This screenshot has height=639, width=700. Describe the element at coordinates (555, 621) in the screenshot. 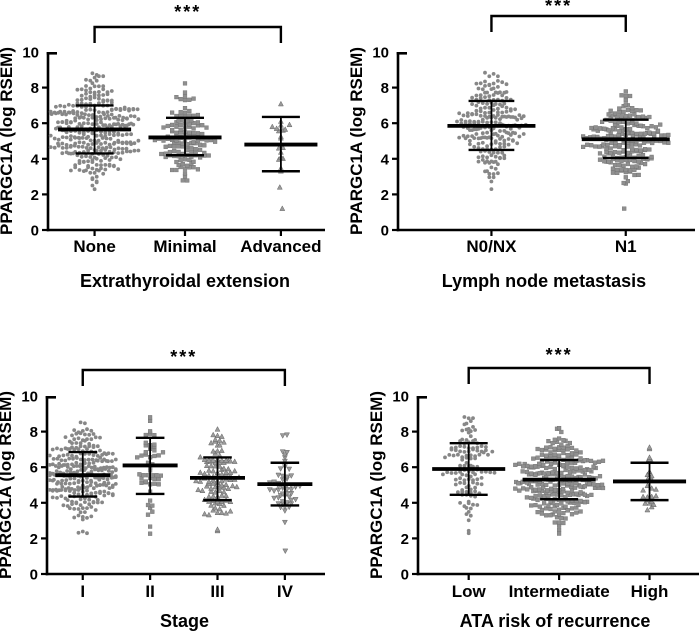

I see `x-axis-title: ATA risk of recurrence` at that location.